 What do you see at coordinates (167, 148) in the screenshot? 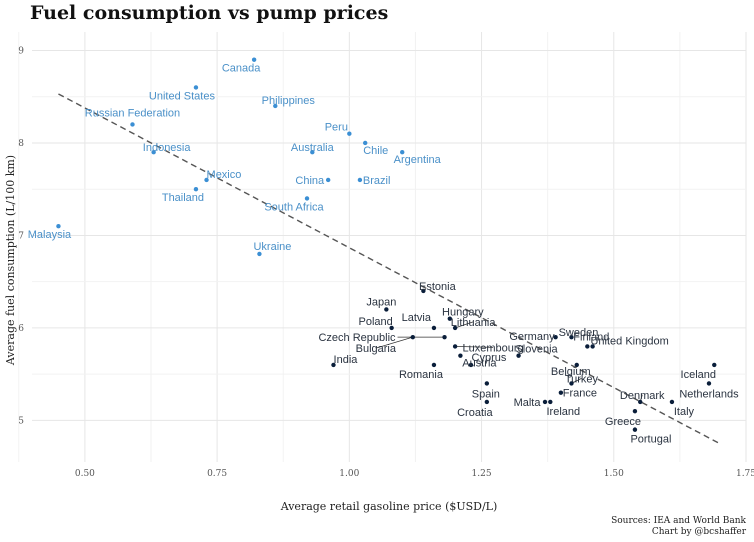
I see `label-indonesia: Indonesia` at bounding box center [167, 148].